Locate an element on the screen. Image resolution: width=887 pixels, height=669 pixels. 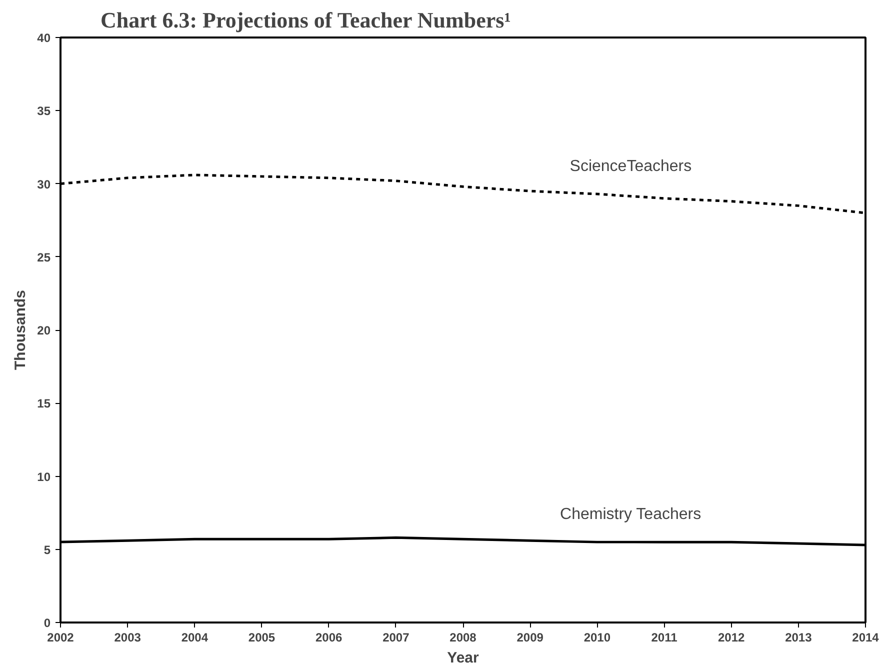
x-tick-label: 2013 is located at coordinates (798, 637).